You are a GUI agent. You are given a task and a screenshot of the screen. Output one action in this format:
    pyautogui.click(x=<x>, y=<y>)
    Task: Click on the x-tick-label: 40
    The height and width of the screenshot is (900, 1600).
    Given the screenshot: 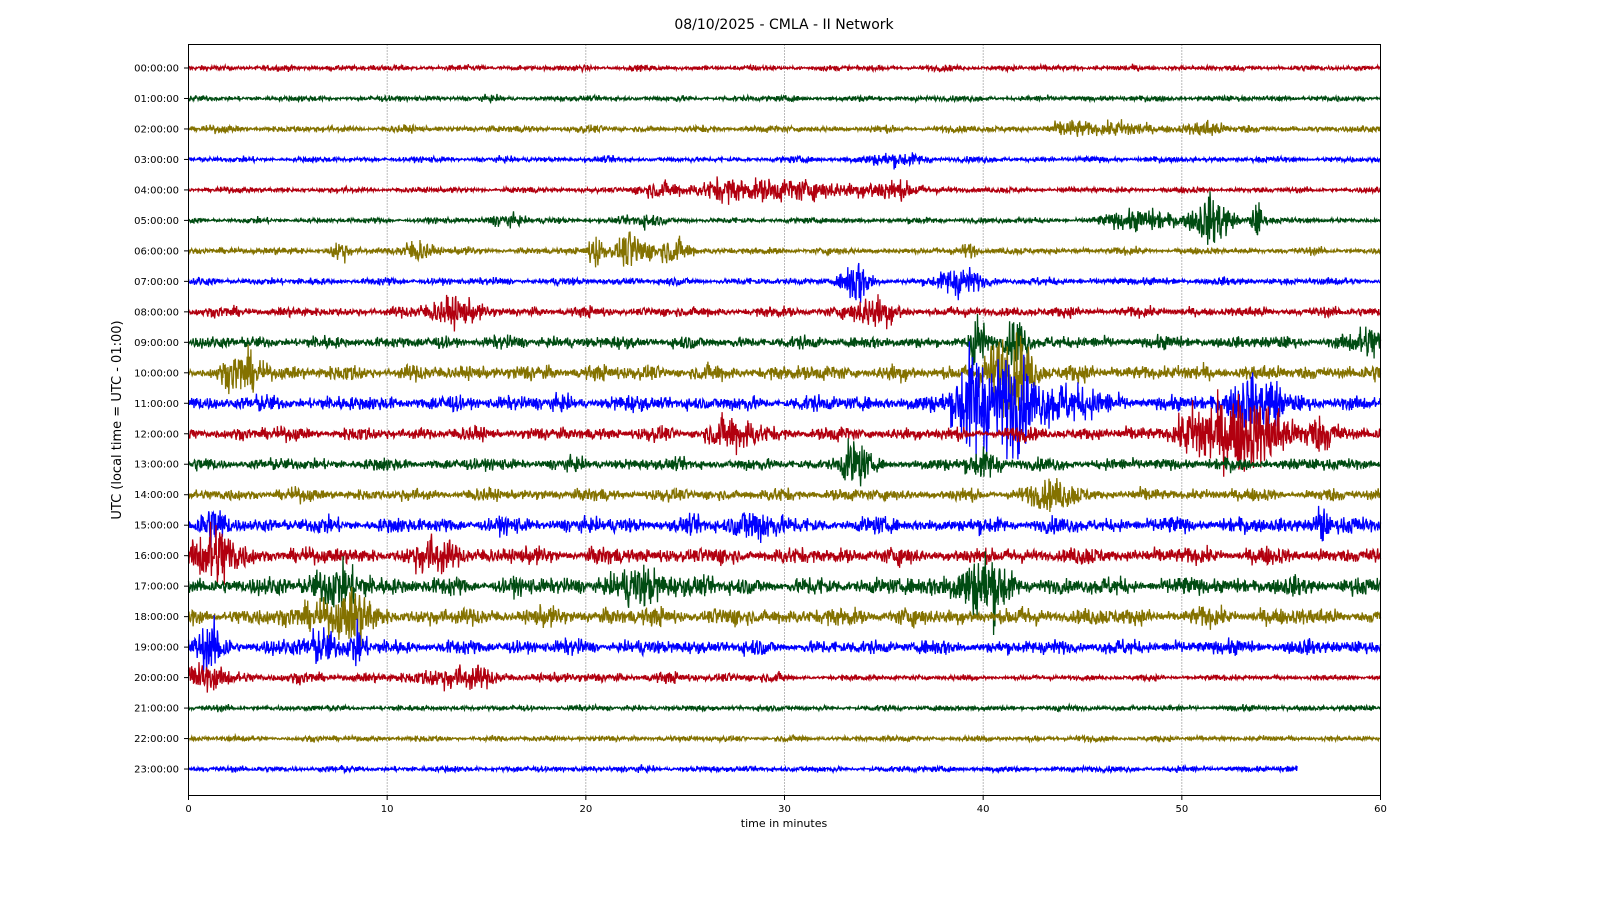 What is the action you would take?
    pyautogui.click(x=983, y=809)
    